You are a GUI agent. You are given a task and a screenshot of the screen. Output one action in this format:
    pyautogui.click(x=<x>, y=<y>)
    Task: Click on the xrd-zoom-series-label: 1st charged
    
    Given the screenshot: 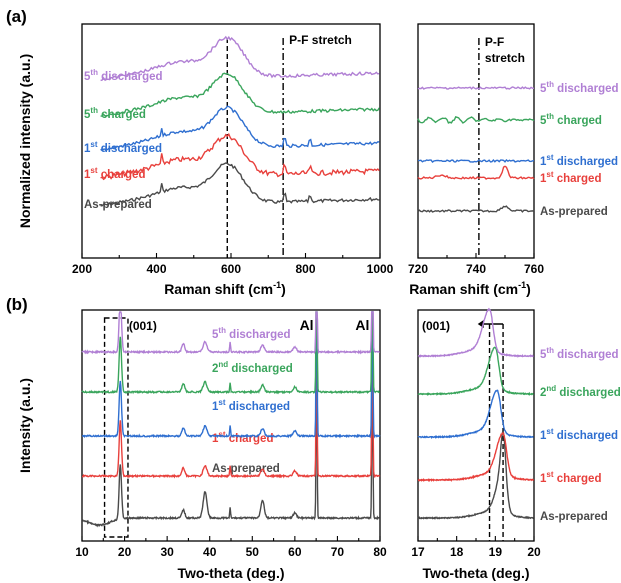 What is the action you would take?
    pyautogui.click(x=570, y=477)
    